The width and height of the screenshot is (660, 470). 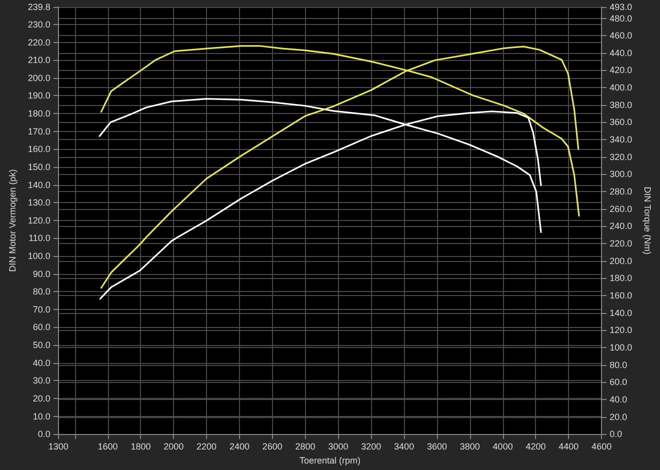 I want to click on y-tick-label: 170.0, so click(x=39, y=131).